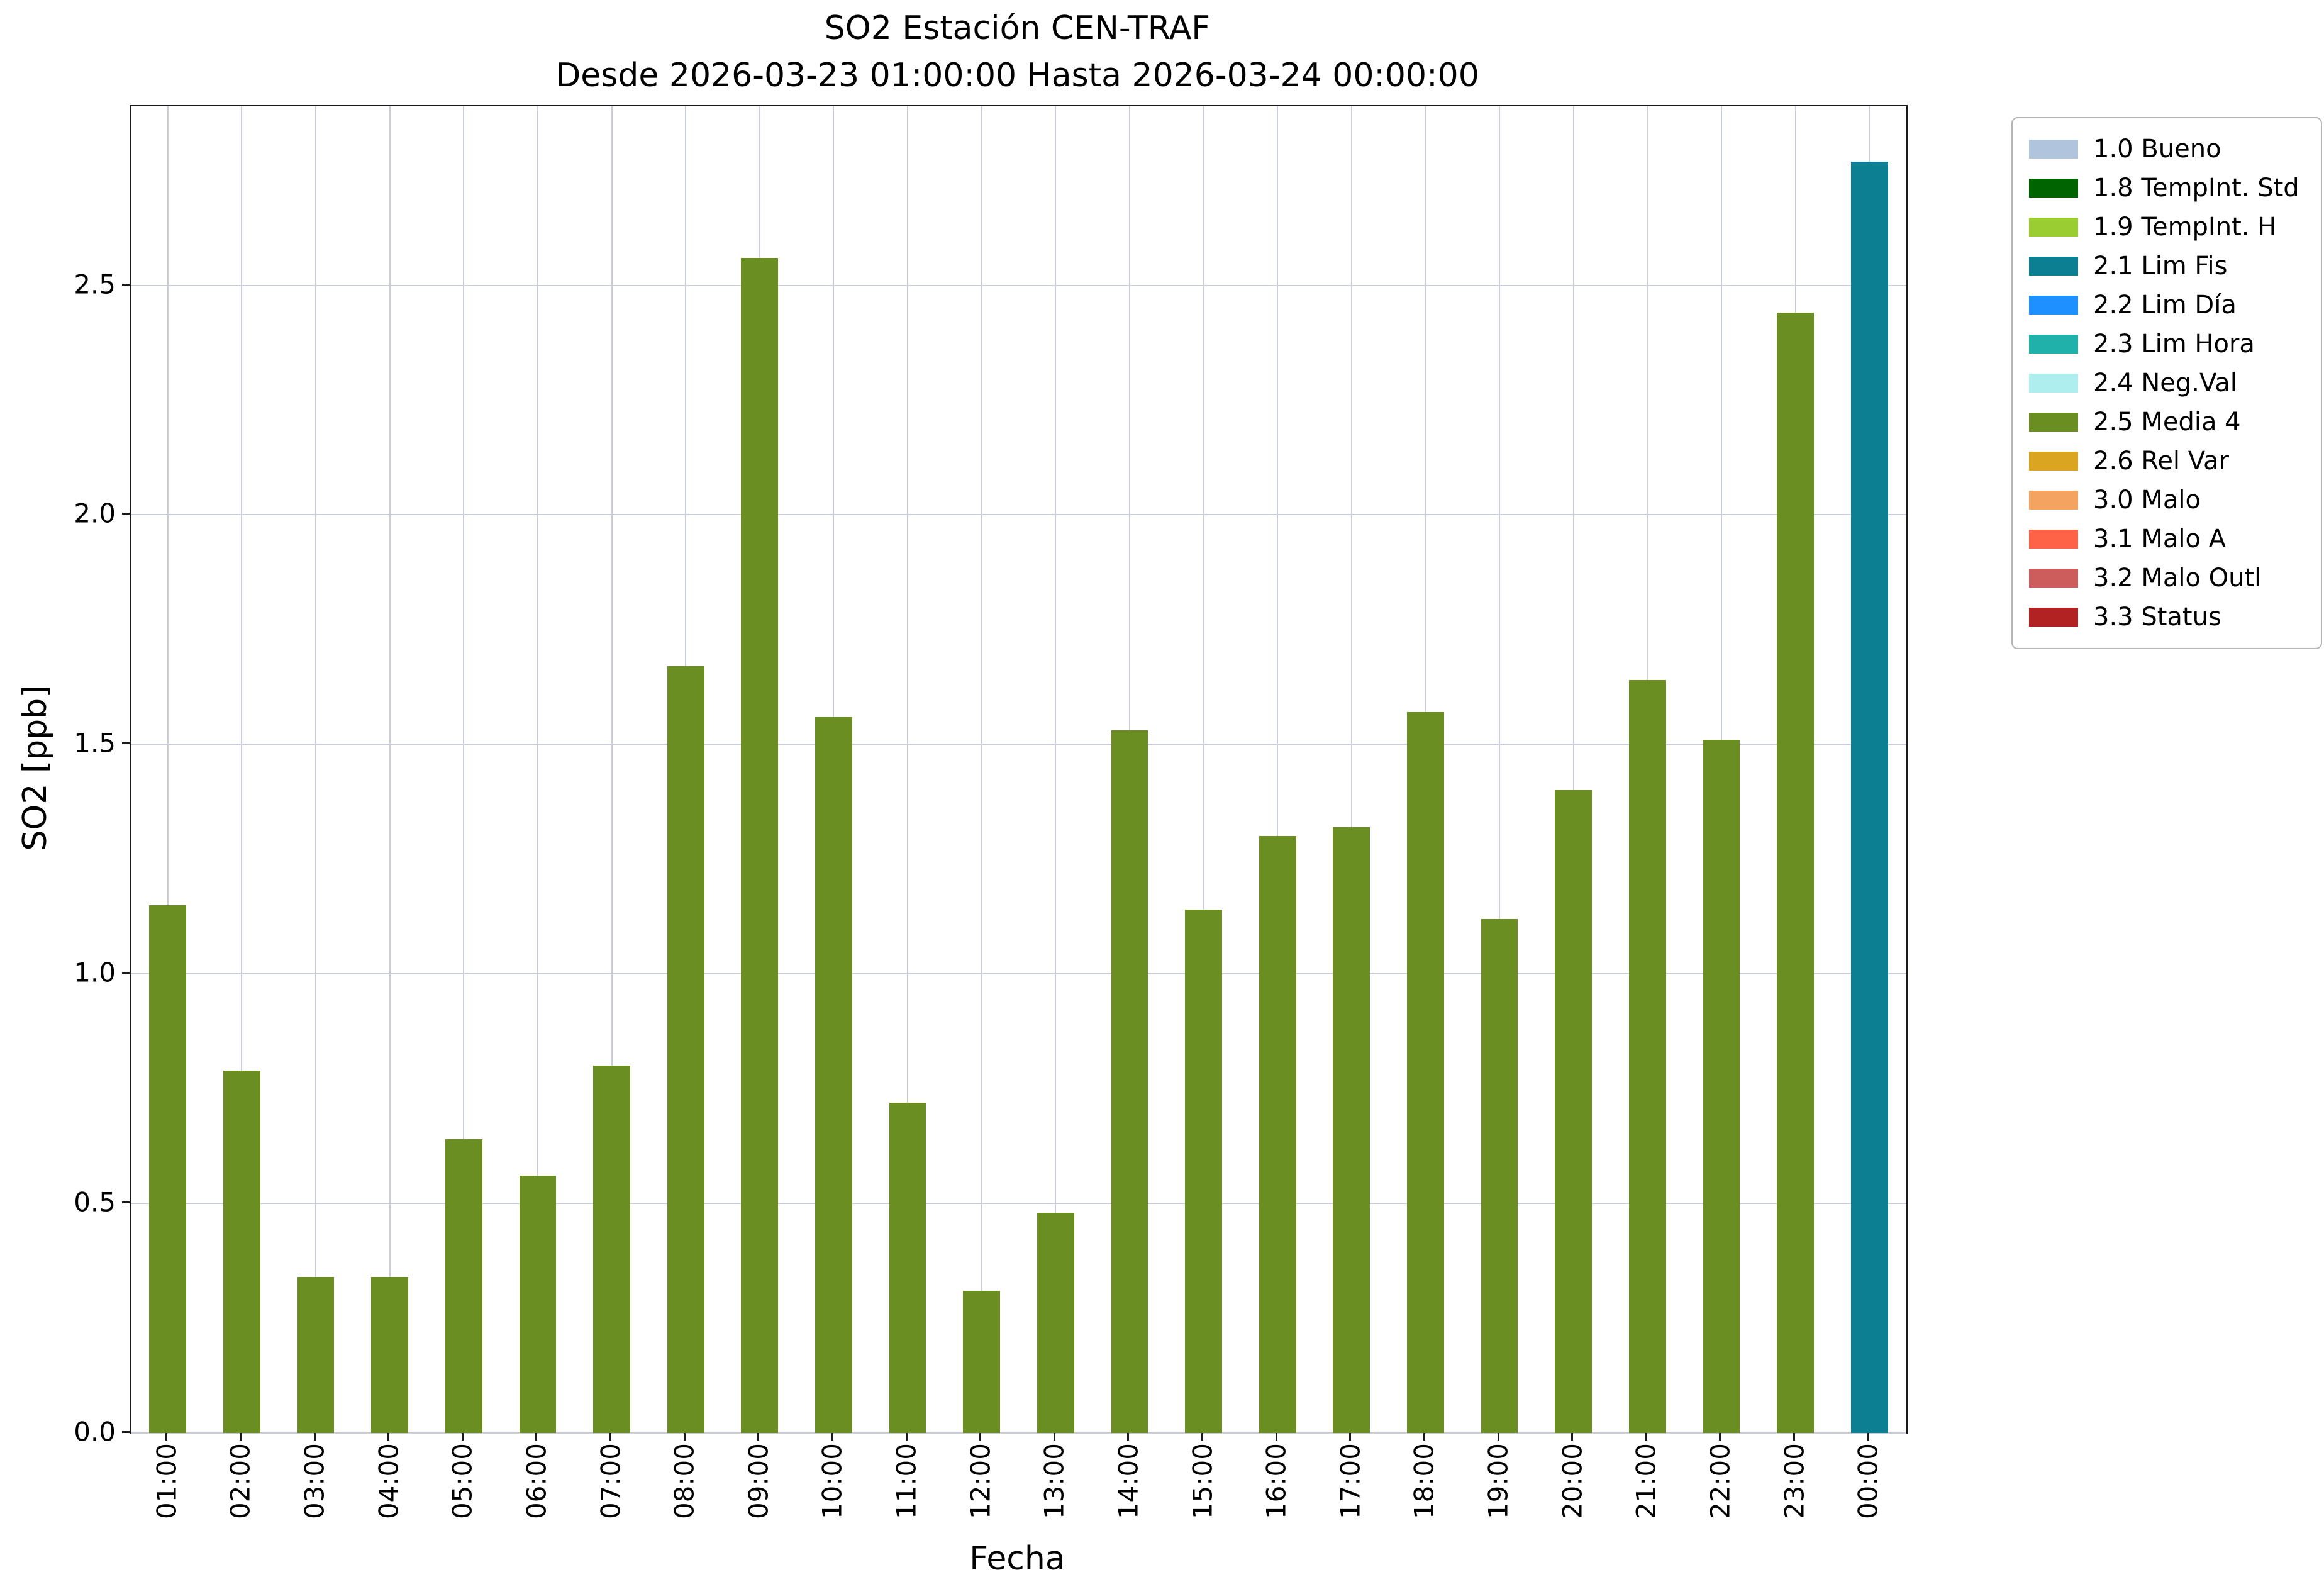  Describe the element at coordinates (1868, 1481) in the screenshot. I see `x-tick-label: 00:00` at that location.